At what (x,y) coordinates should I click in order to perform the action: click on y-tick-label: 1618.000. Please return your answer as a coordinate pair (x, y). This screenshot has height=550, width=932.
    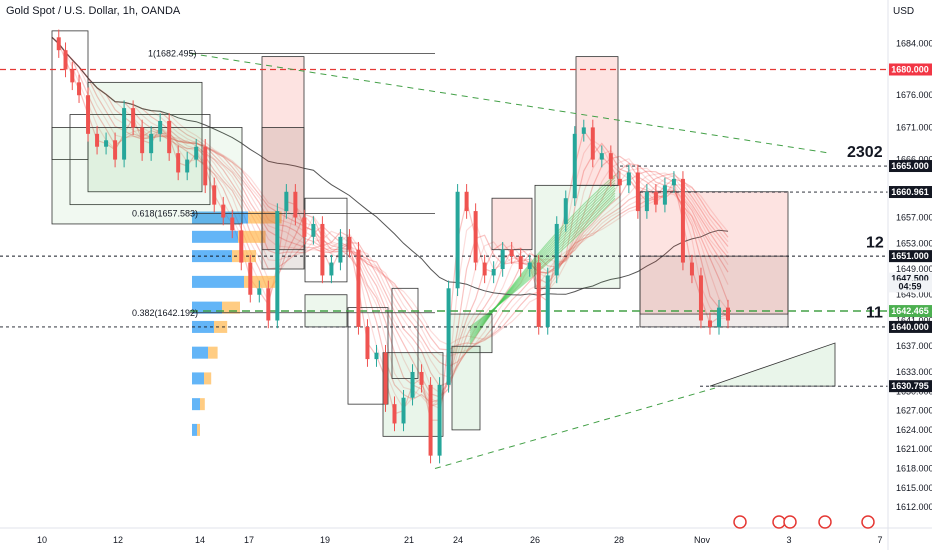
    Looking at the image, I should click on (914, 469).